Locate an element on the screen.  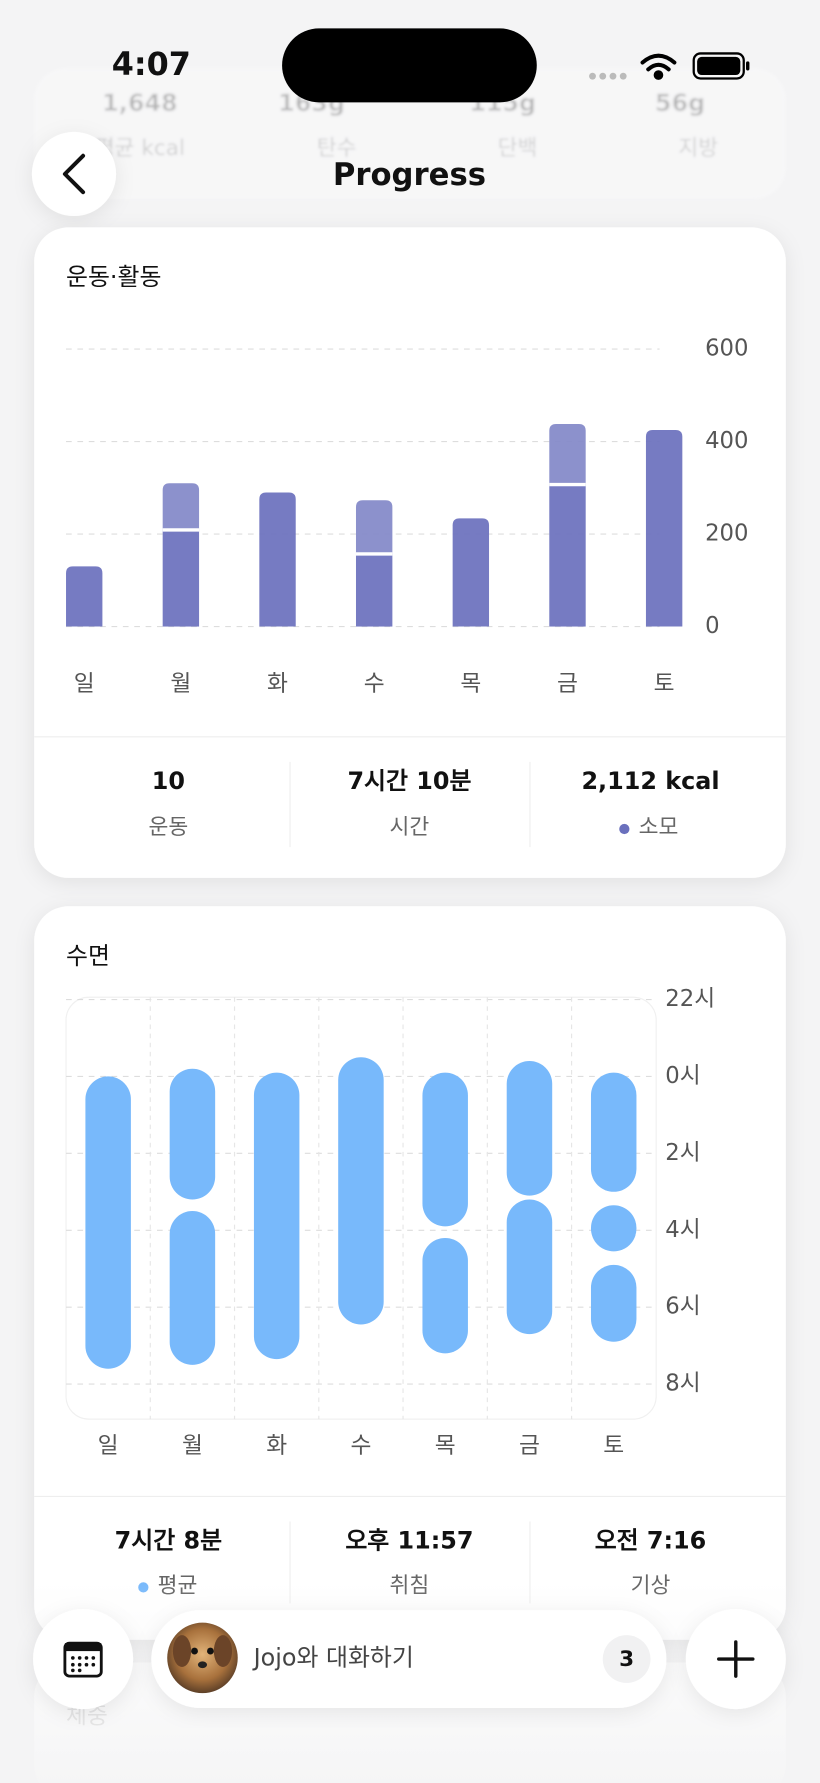
stat-value: 7시간 8분 is located at coordinates (168, 1540).